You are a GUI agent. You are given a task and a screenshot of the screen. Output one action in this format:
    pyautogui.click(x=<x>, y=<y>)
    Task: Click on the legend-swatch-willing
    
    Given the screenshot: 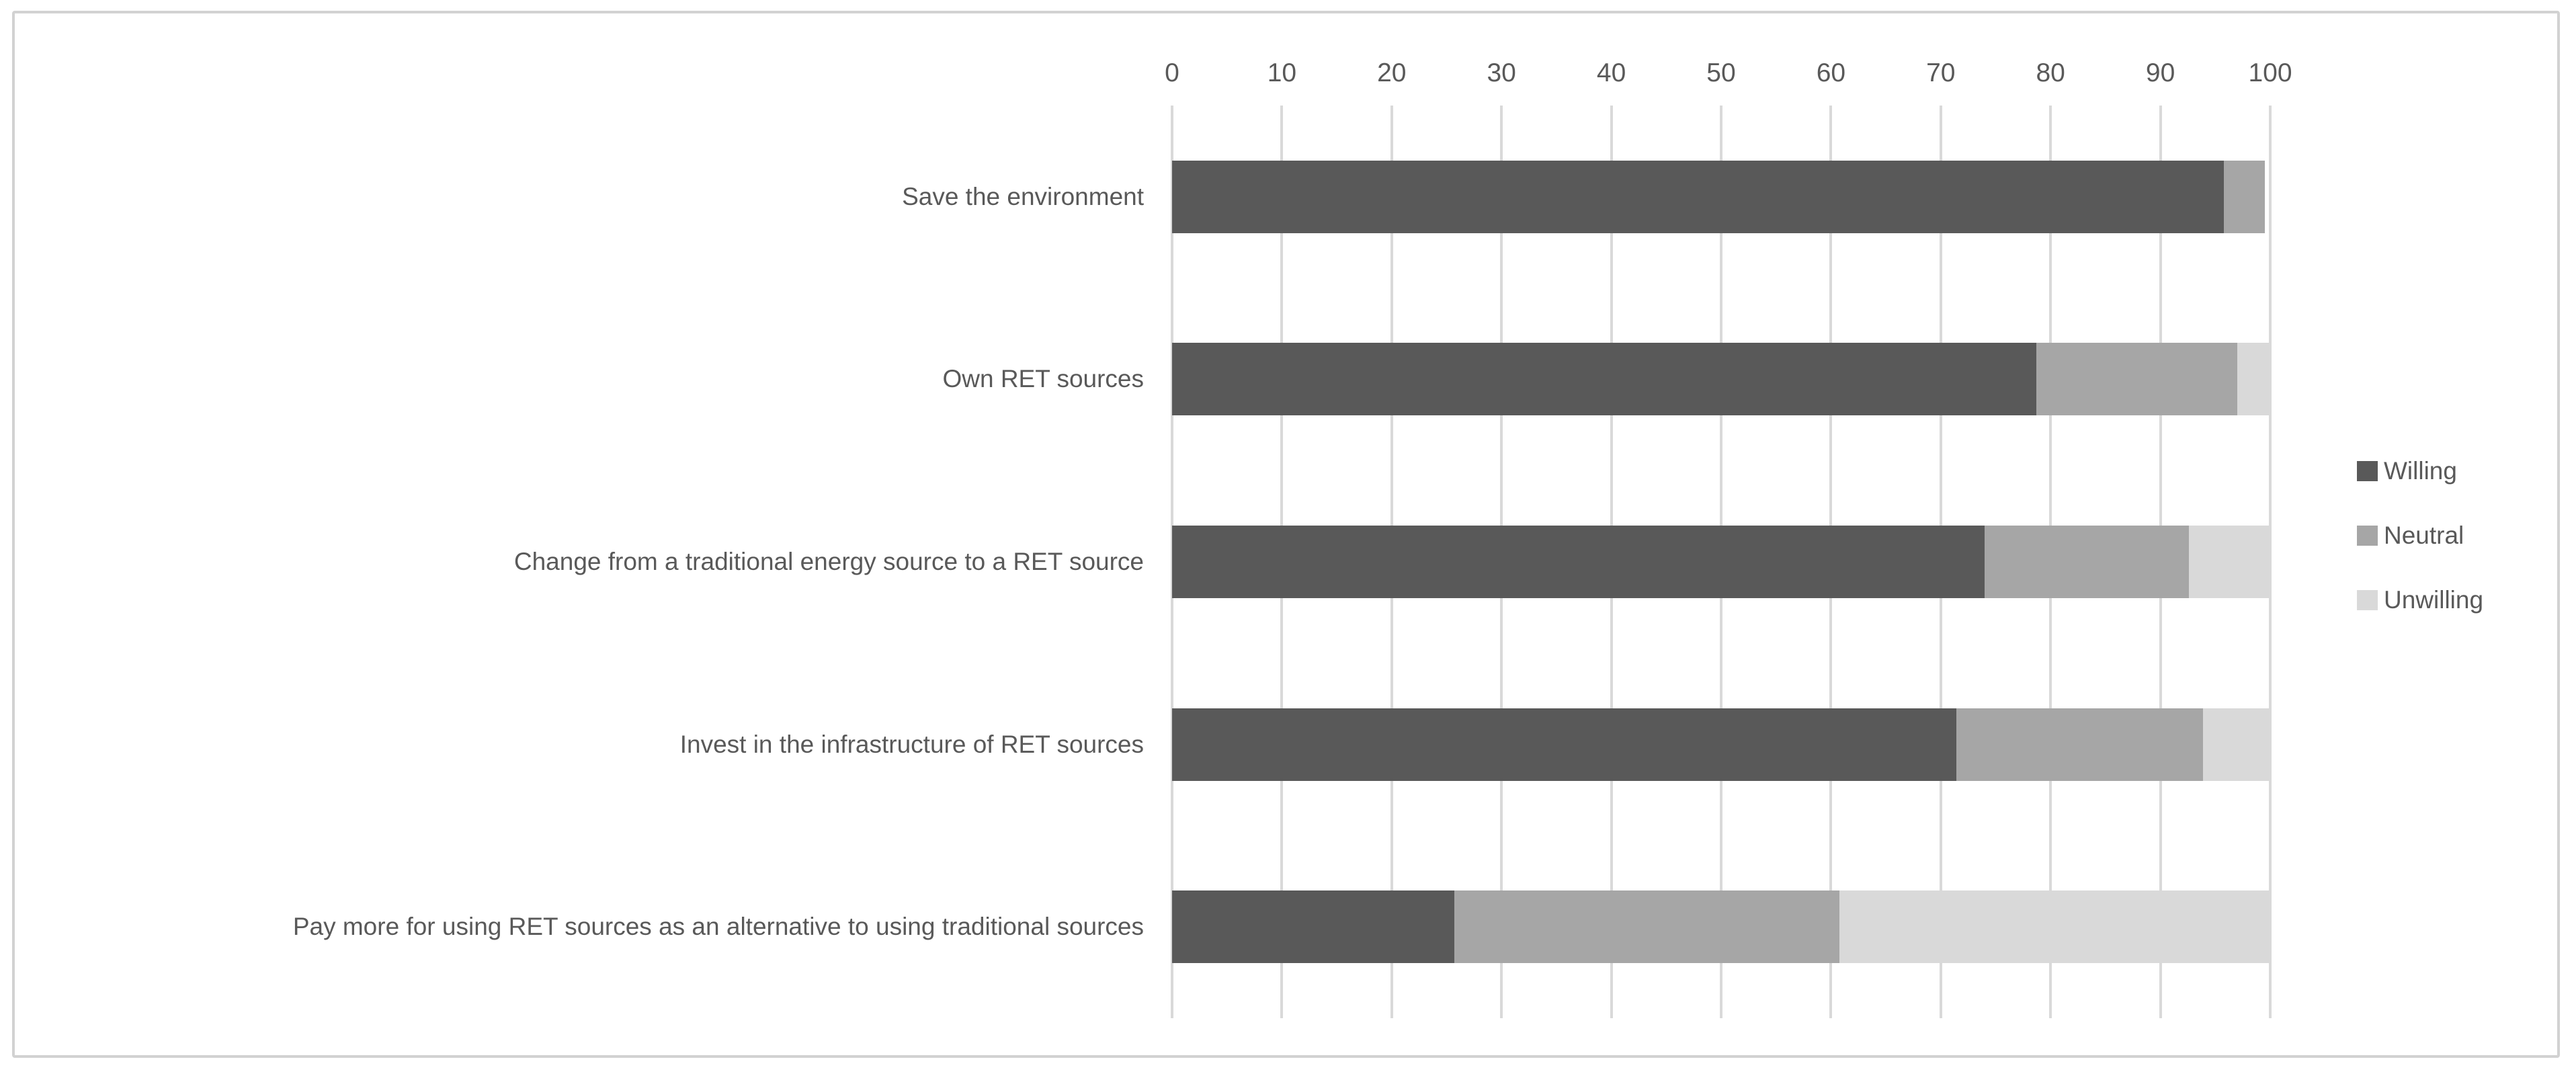 What is the action you would take?
    pyautogui.click(x=2367, y=471)
    